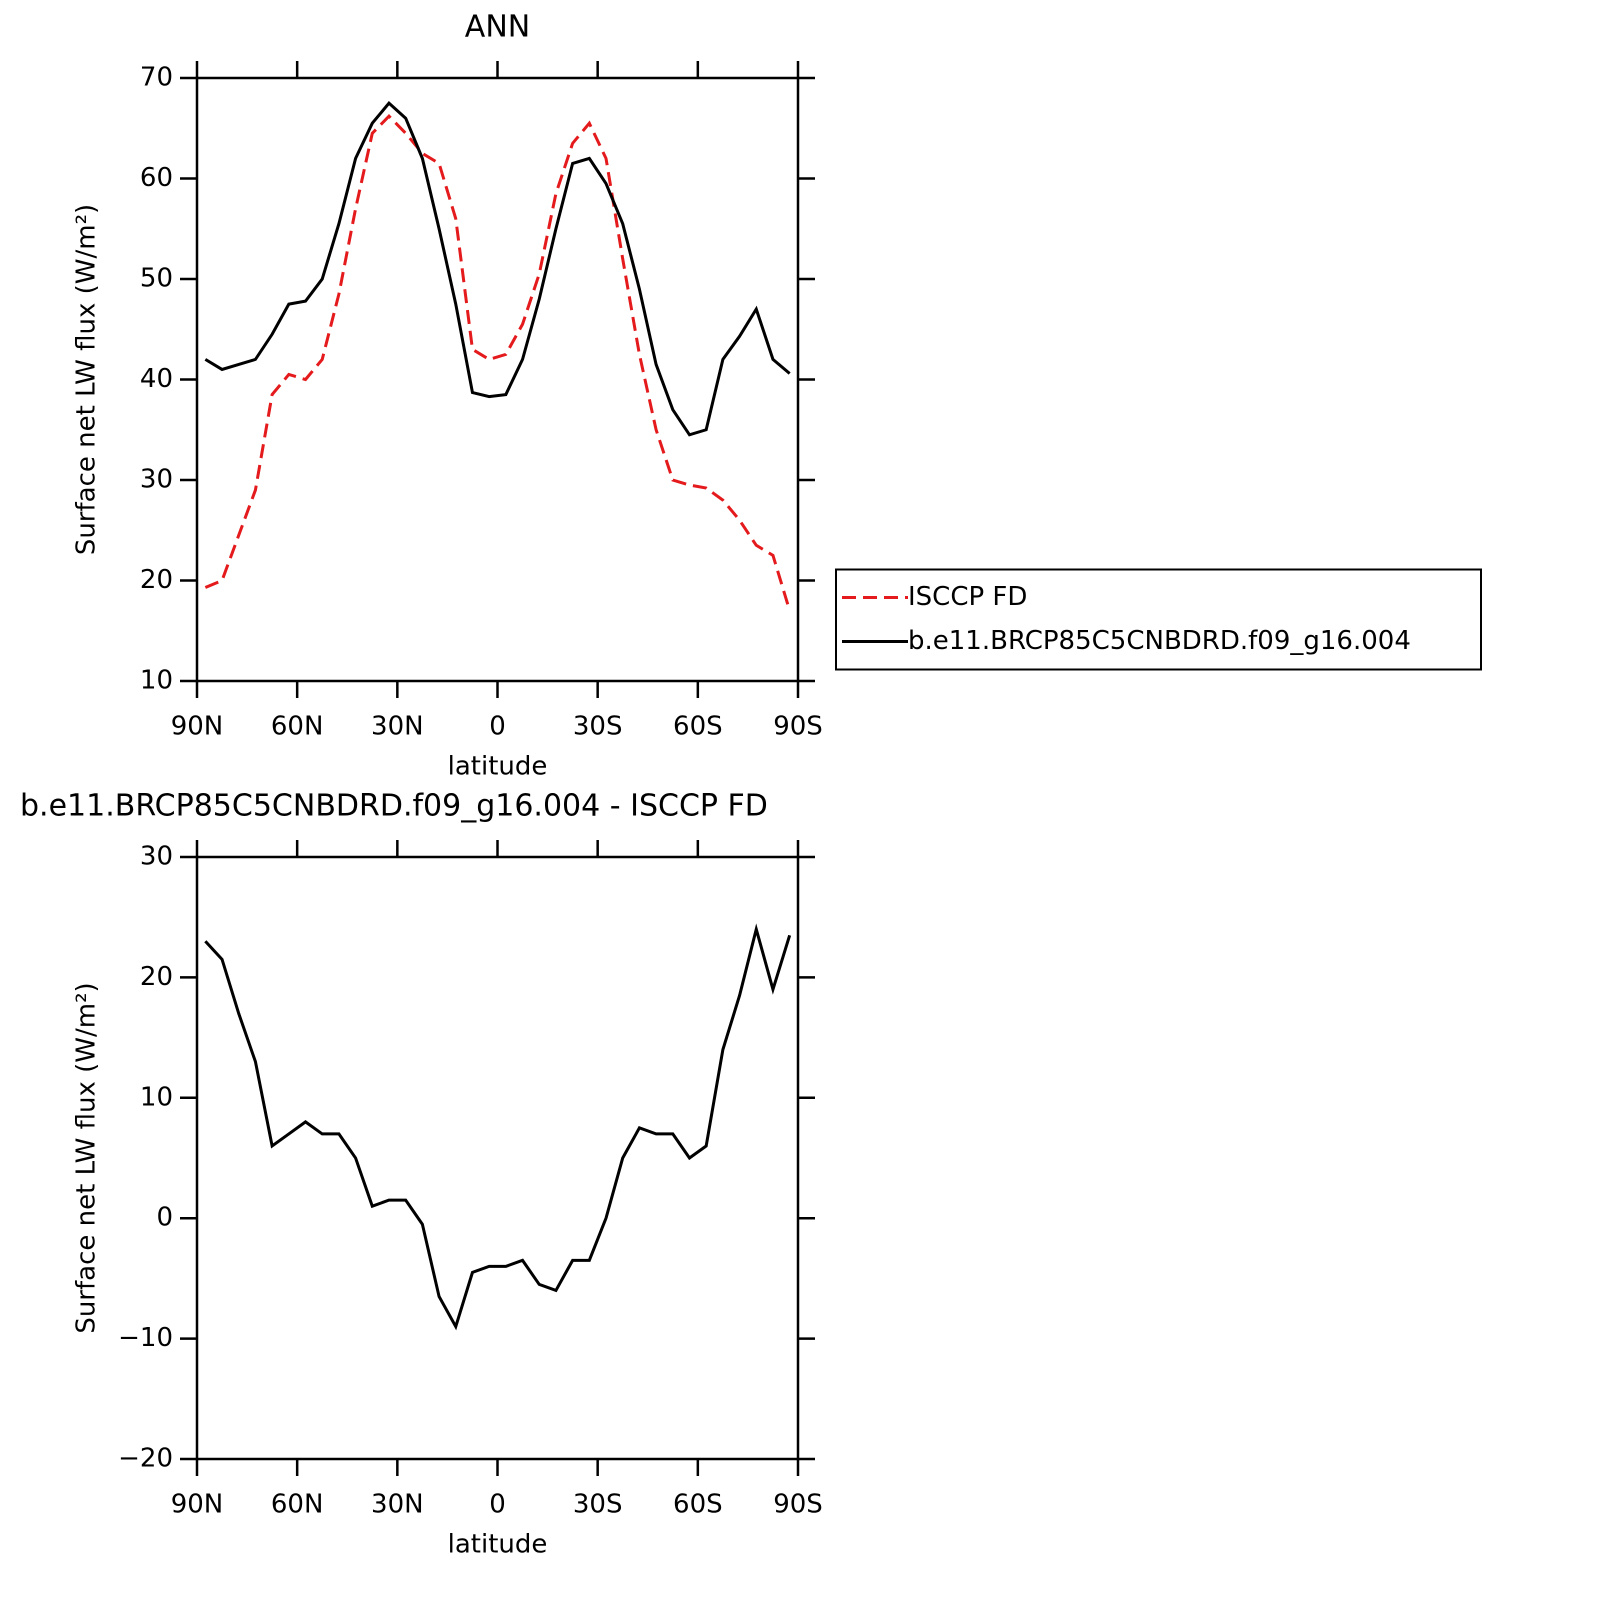 Image resolution: width=1605 pixels, height=1608 pixels. Describe the element at coordinates (164, 1218) in the screenshot. I see `y-tick-label: 0` at that location.